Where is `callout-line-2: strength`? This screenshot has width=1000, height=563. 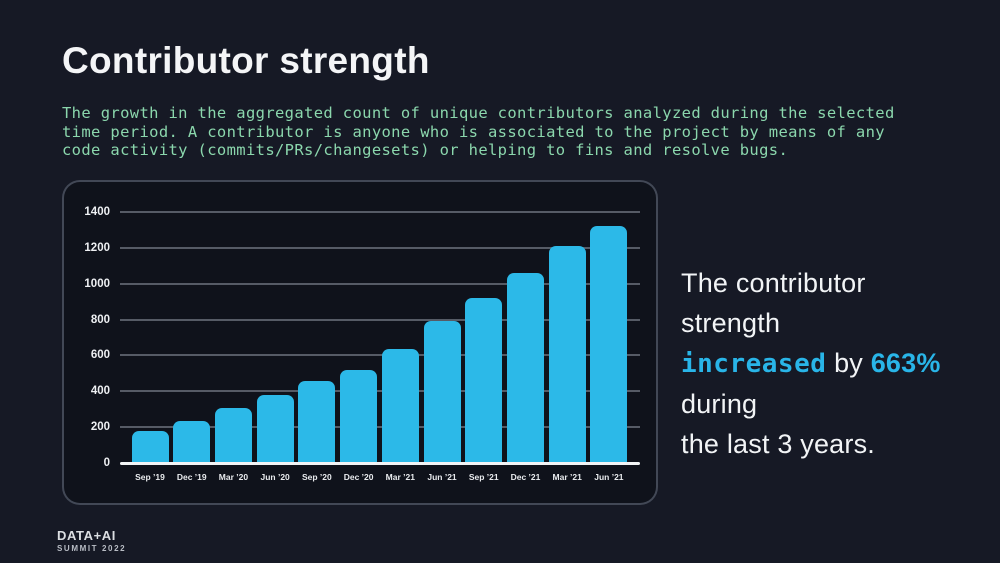
callout-line-2: strength is located at coordinates (731, 323).